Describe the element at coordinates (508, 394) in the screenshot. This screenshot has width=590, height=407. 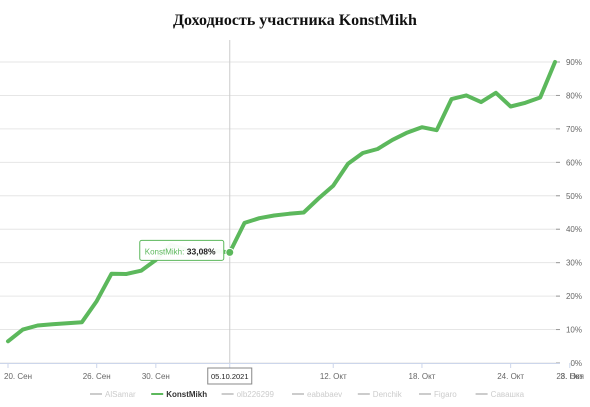
I see `legend-label: Савашка` at that location.